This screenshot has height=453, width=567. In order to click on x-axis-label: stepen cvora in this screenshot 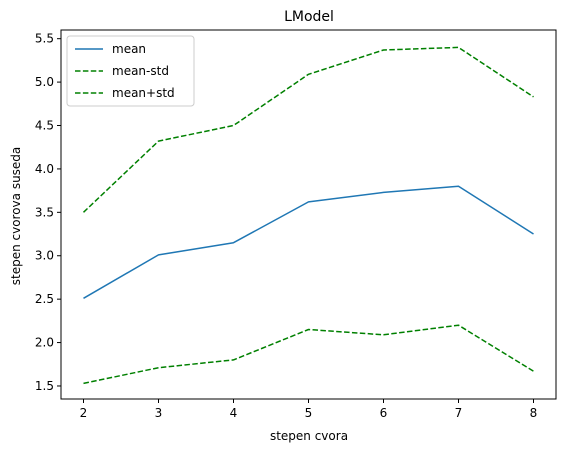, I will do `click(309, 436)`.